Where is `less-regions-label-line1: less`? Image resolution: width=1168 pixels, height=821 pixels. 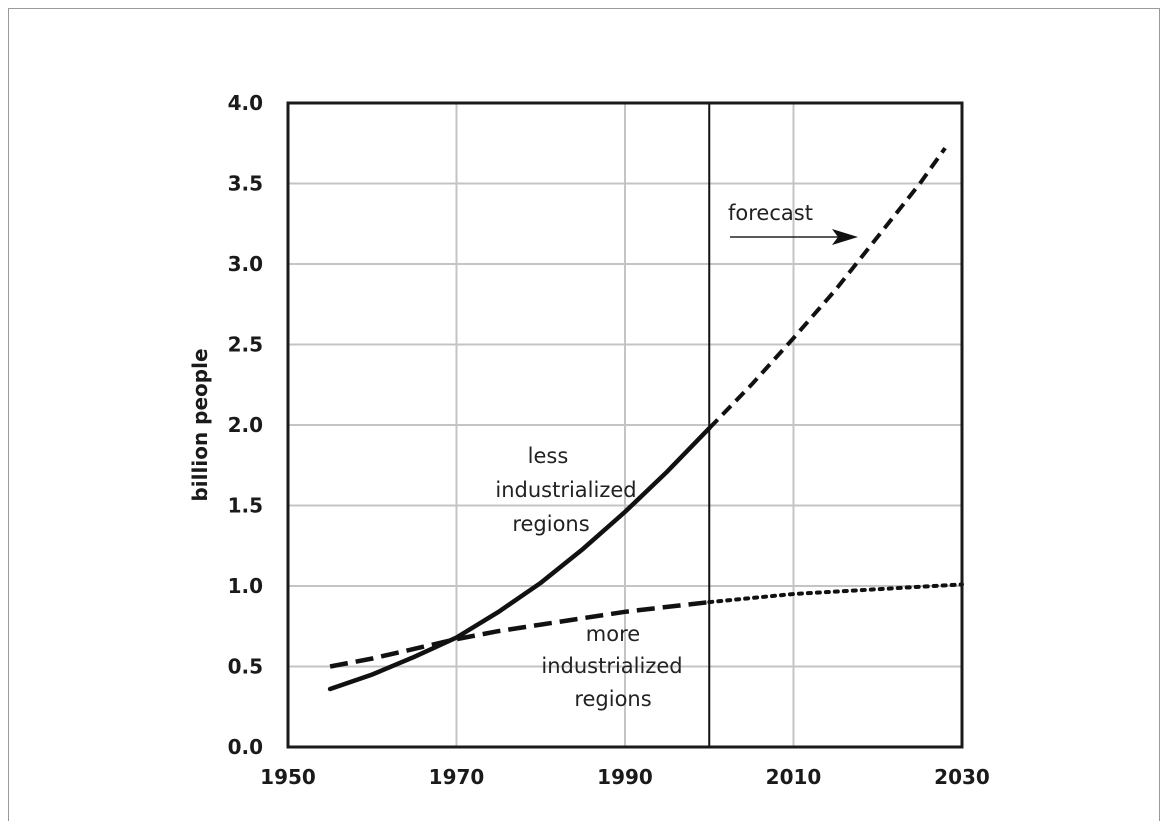 less-regions-label-line1: less is located at coordinates (548, 456).